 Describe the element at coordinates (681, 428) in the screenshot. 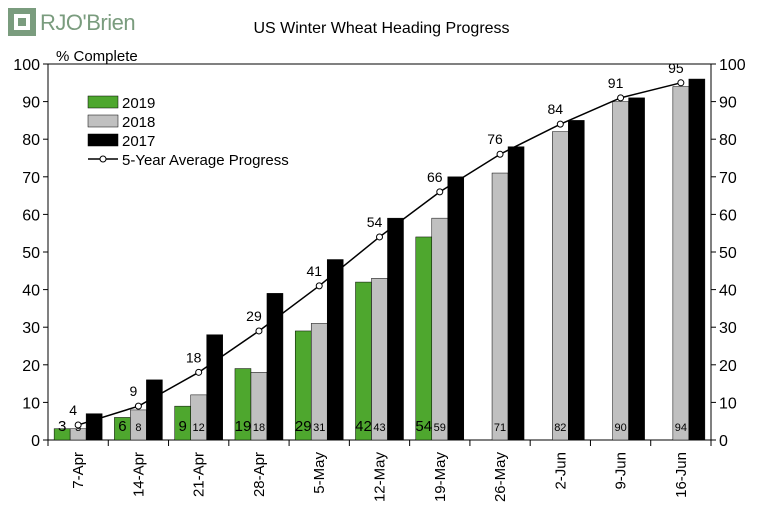

I see `bar-label-2018-10: 94` at that location.